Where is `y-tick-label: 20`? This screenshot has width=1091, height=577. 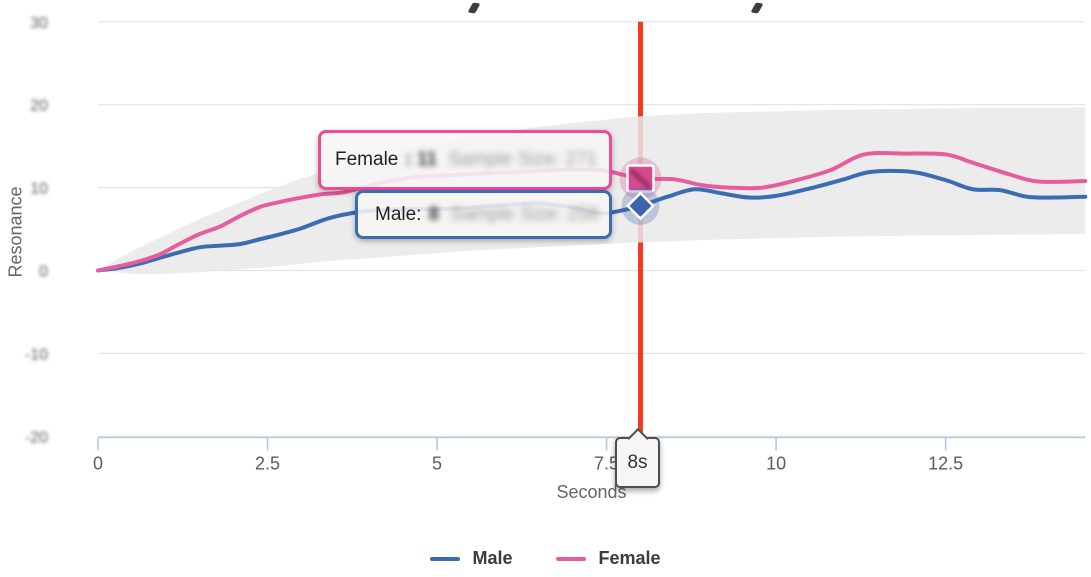 y-tick-label: 20 is located at coordinates (39, 106).